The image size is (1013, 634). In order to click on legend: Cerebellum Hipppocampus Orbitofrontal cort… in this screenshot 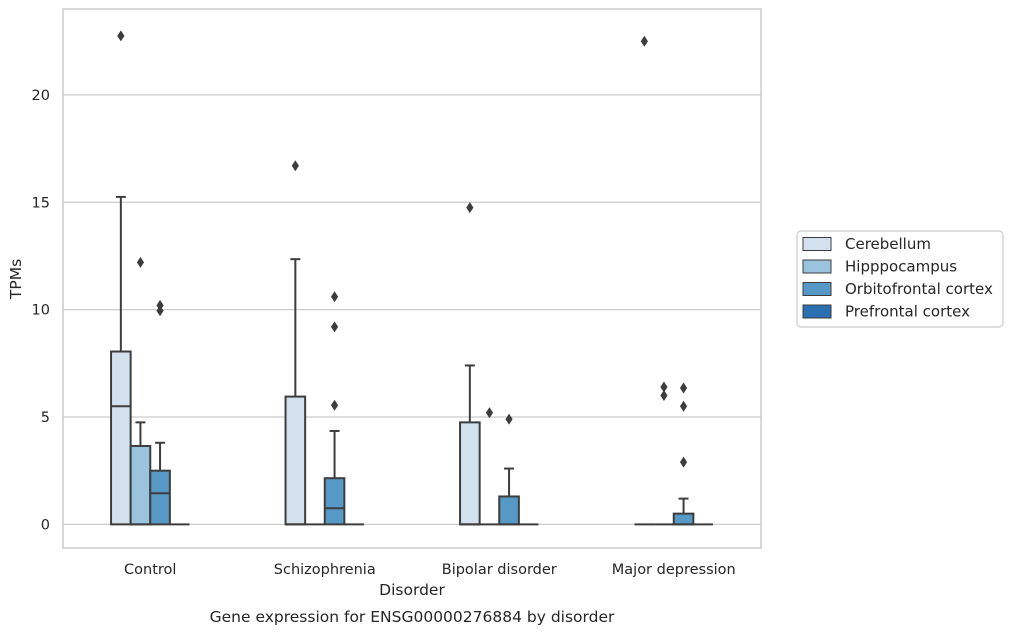, I will do `click(900, 279)`.